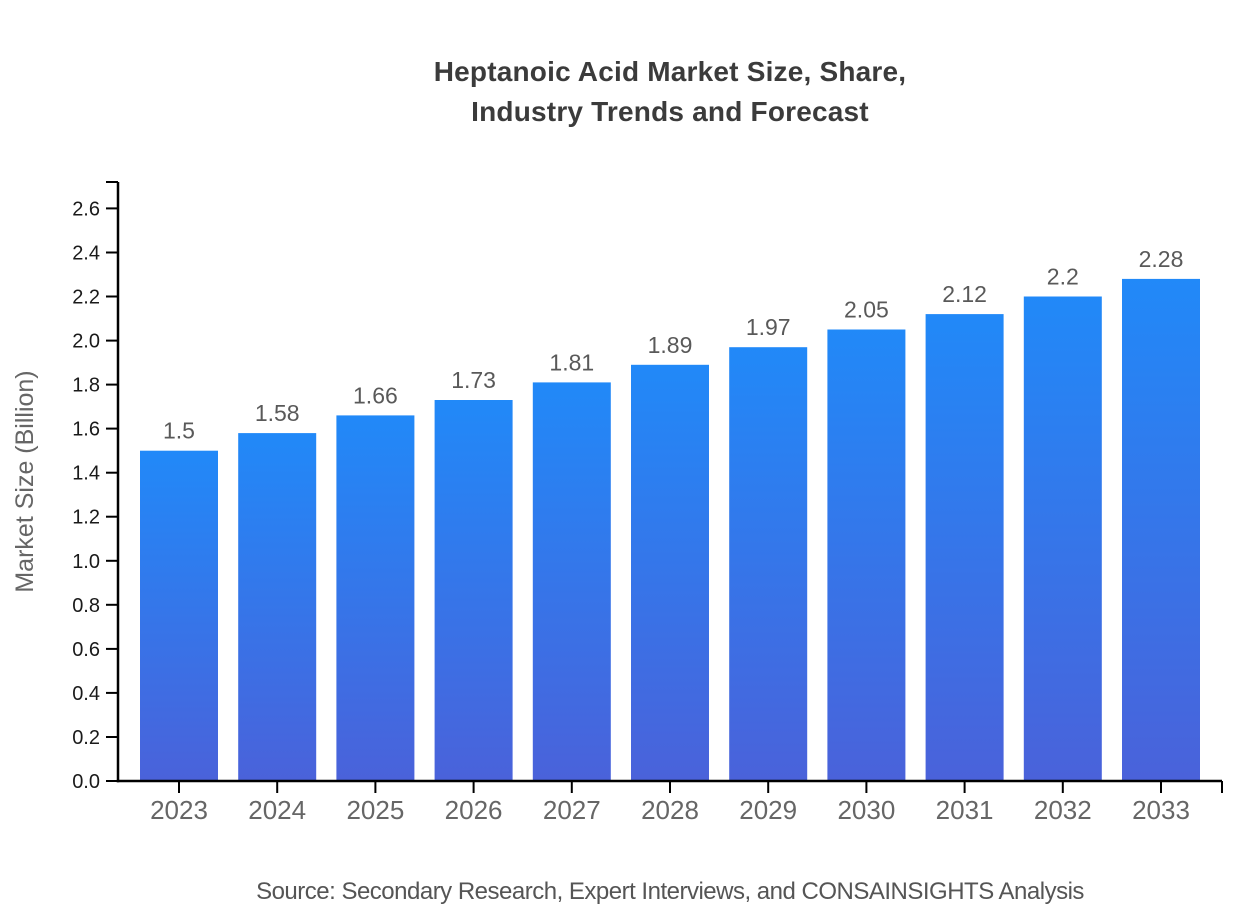 This screenshot has width=1260, height=920. Describe the element at coordinates (571, 362) in the screenshot. I see `bar-value-label: 1.81` at that location.